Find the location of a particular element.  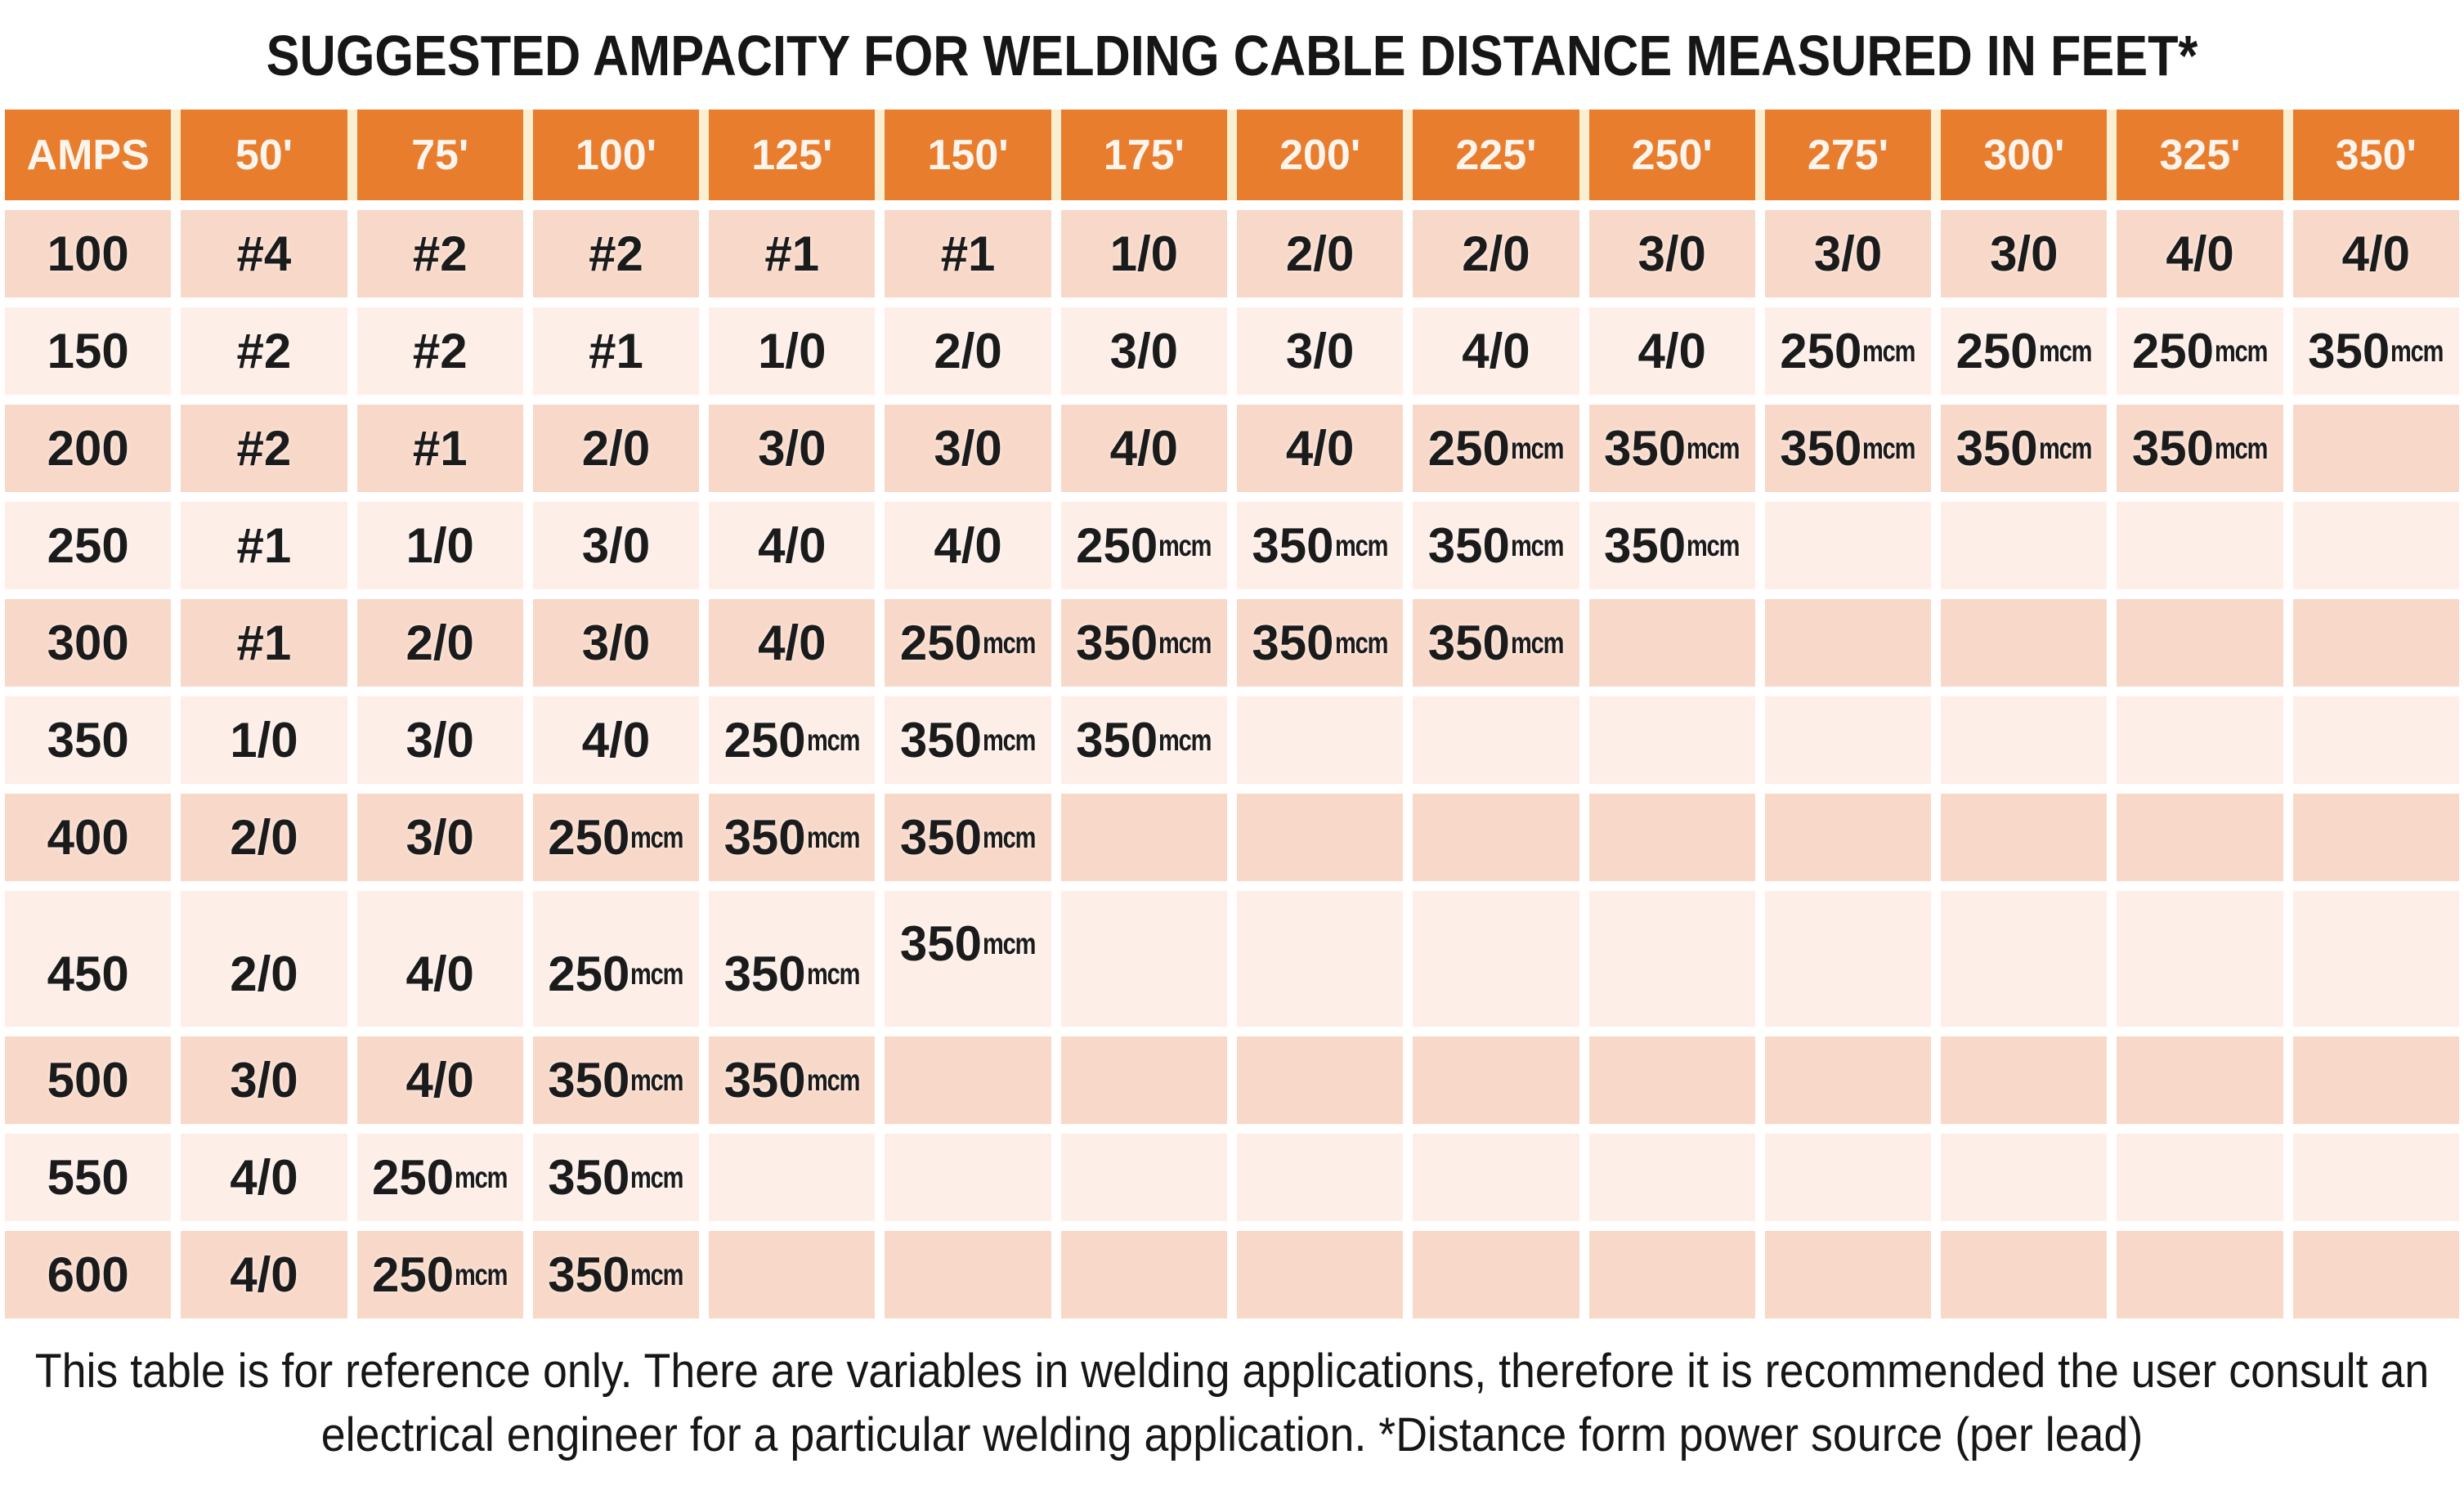

cell-350-300ft is located at coordinates (2024, 740).